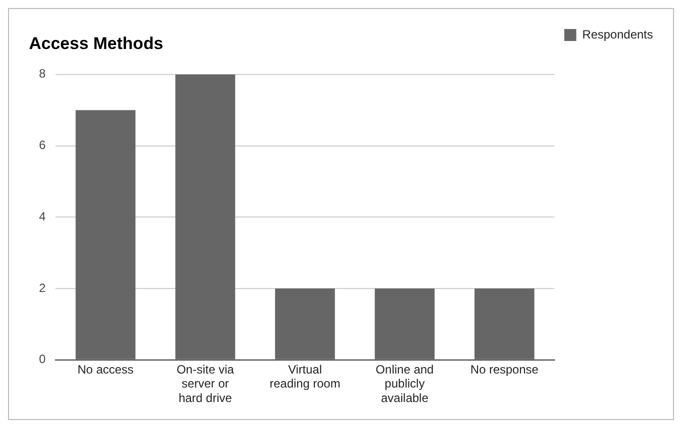 The width and height of the screenshot is (682, 428). I want to click on y-tick-label: 8, so click(42, 73).